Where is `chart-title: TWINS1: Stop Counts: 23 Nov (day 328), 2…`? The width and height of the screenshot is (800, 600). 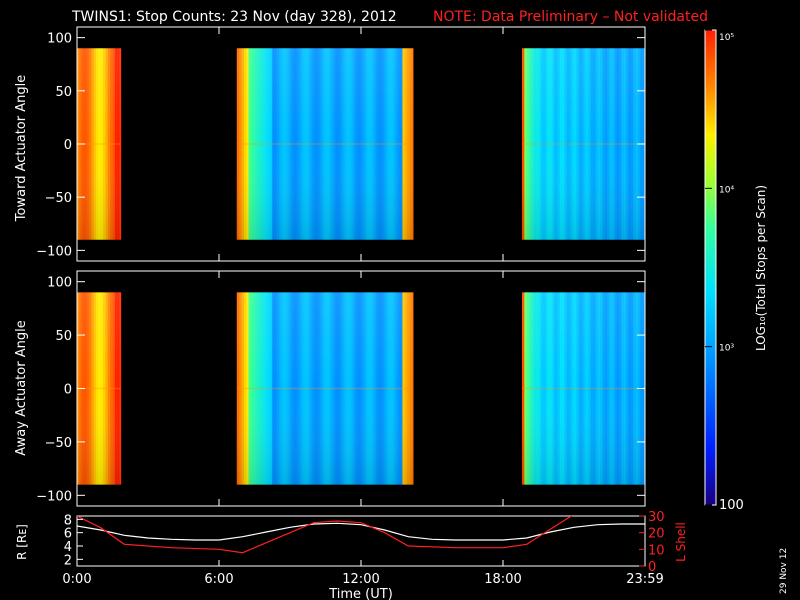 chart-title: TWINS1: Stop Counts: 23 Nov (day 328), 2… is located at coordinates (234, 17).